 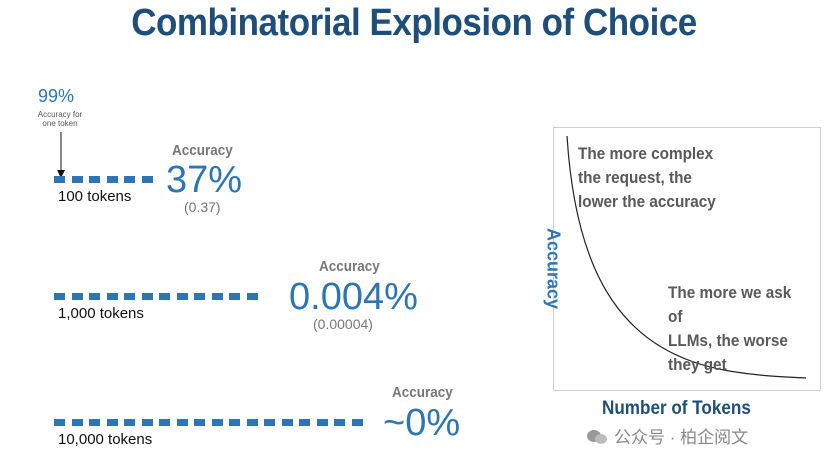 What do you see at coordinates (61, 155) in the screenshot?
I see `down-arrow-icon` at bounding box center [61, 155].